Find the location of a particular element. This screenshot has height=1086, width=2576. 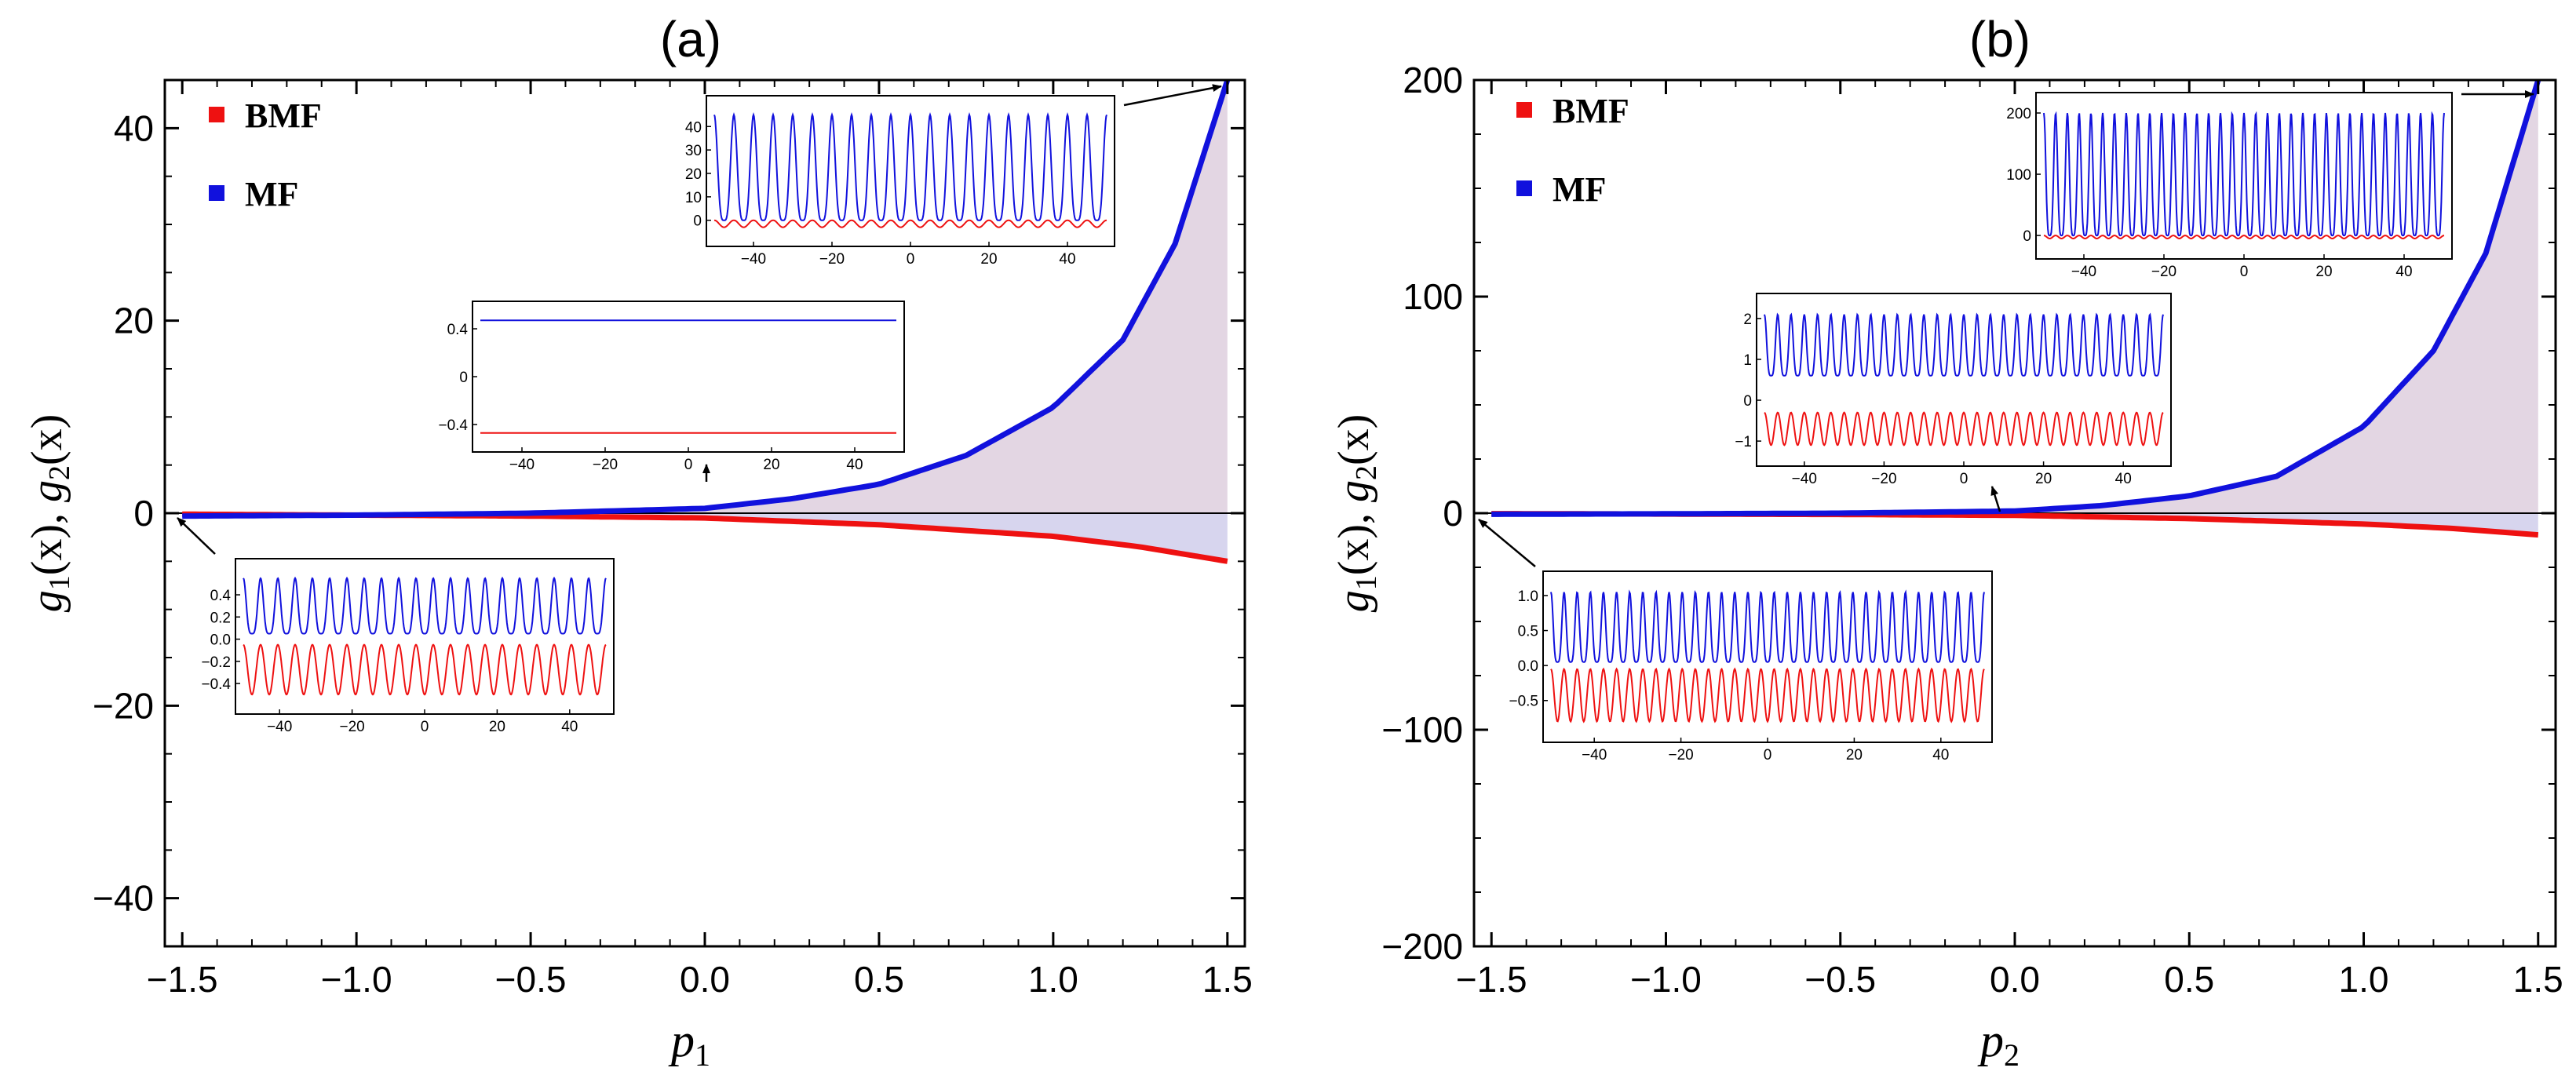

x-tick-label: 0.5 is located at coordinates (2189, 979).